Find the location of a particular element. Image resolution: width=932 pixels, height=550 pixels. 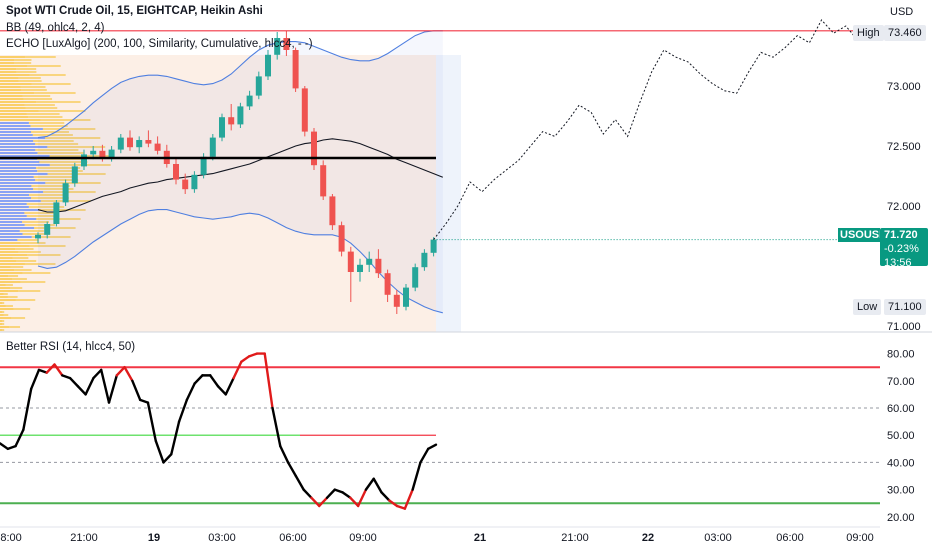

time-tick-label: 06:00 is located at coordinates (790, 538).